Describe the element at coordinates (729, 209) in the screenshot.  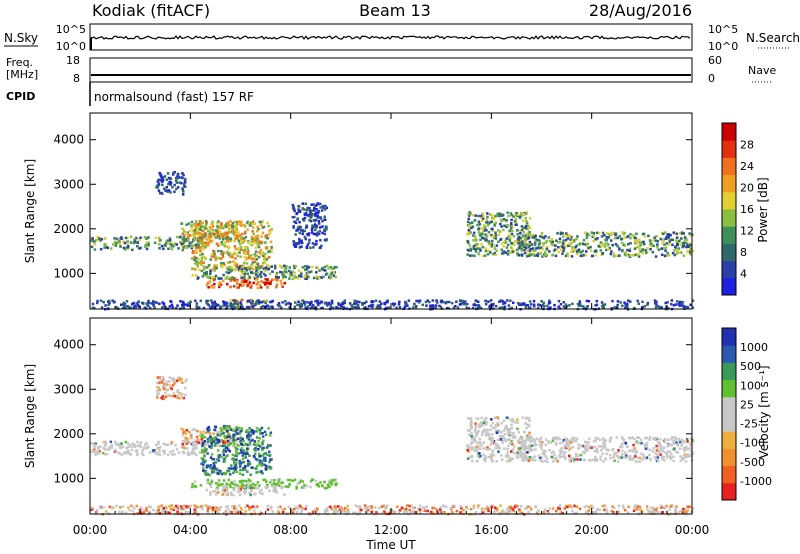
I see `colorbar-frame` at that location.